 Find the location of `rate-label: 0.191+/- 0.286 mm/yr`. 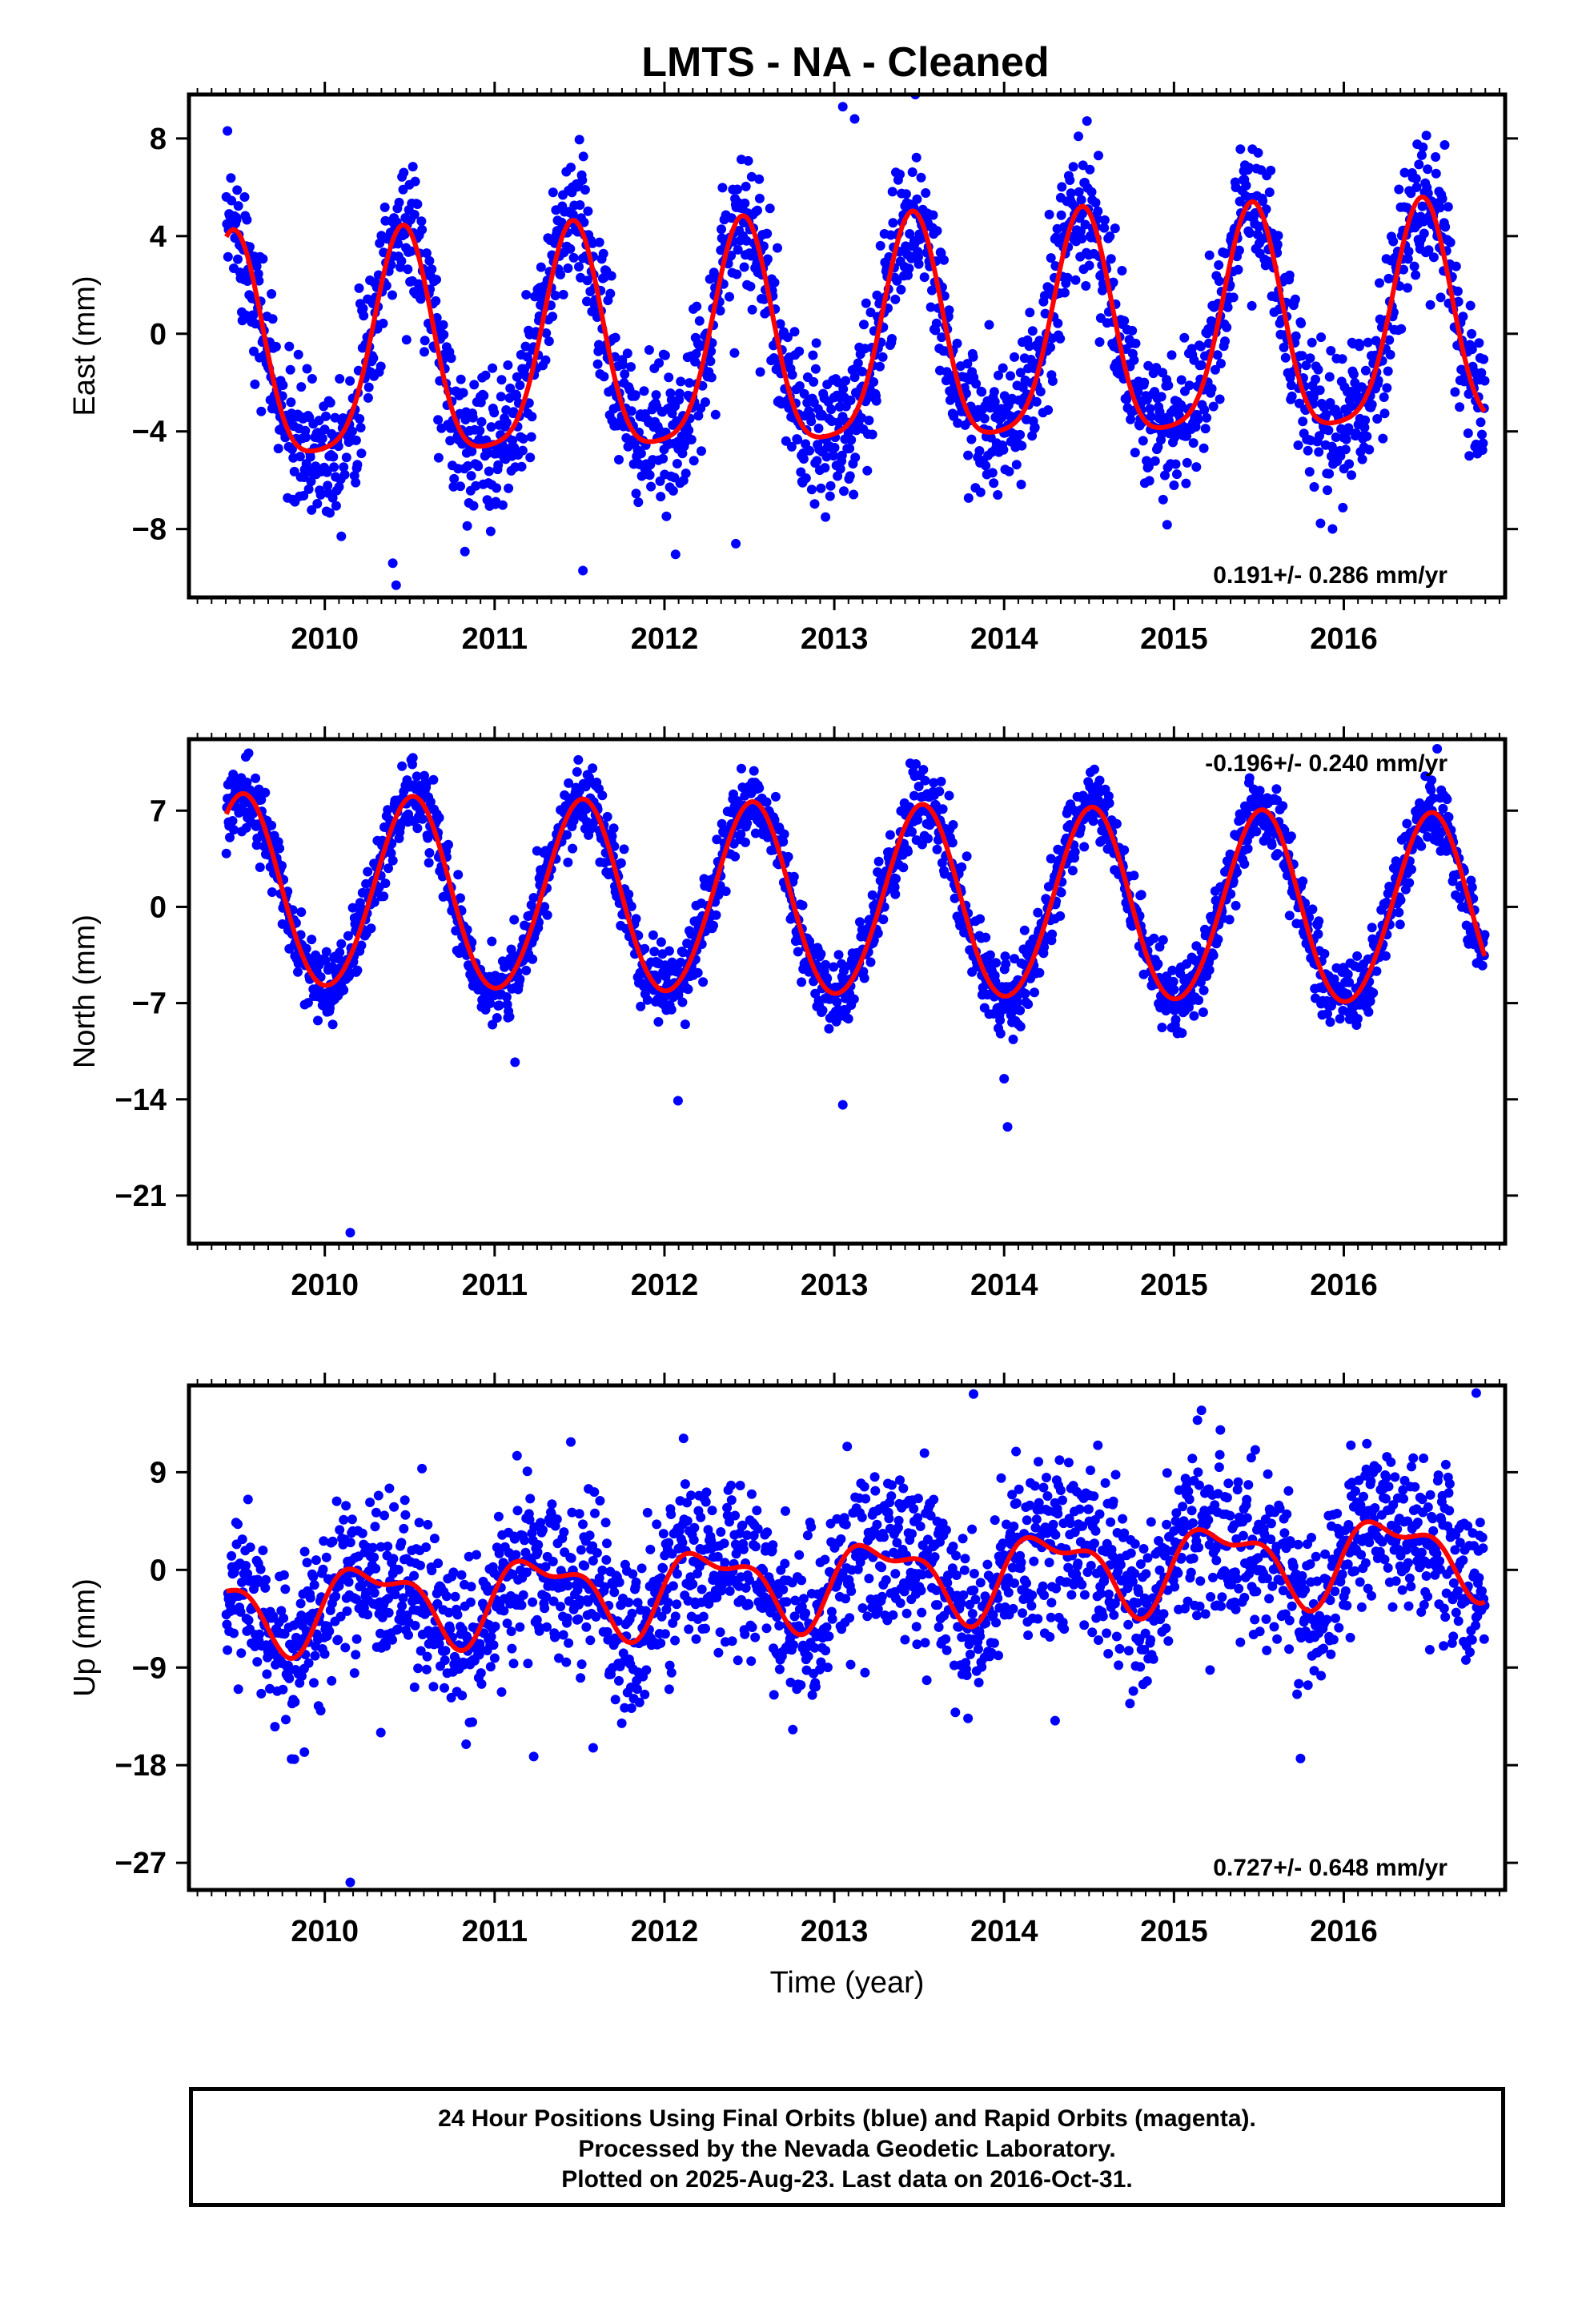

rate-label: 0.191+/- 0.286 mm/yr is located at coordinates (1330, 575).